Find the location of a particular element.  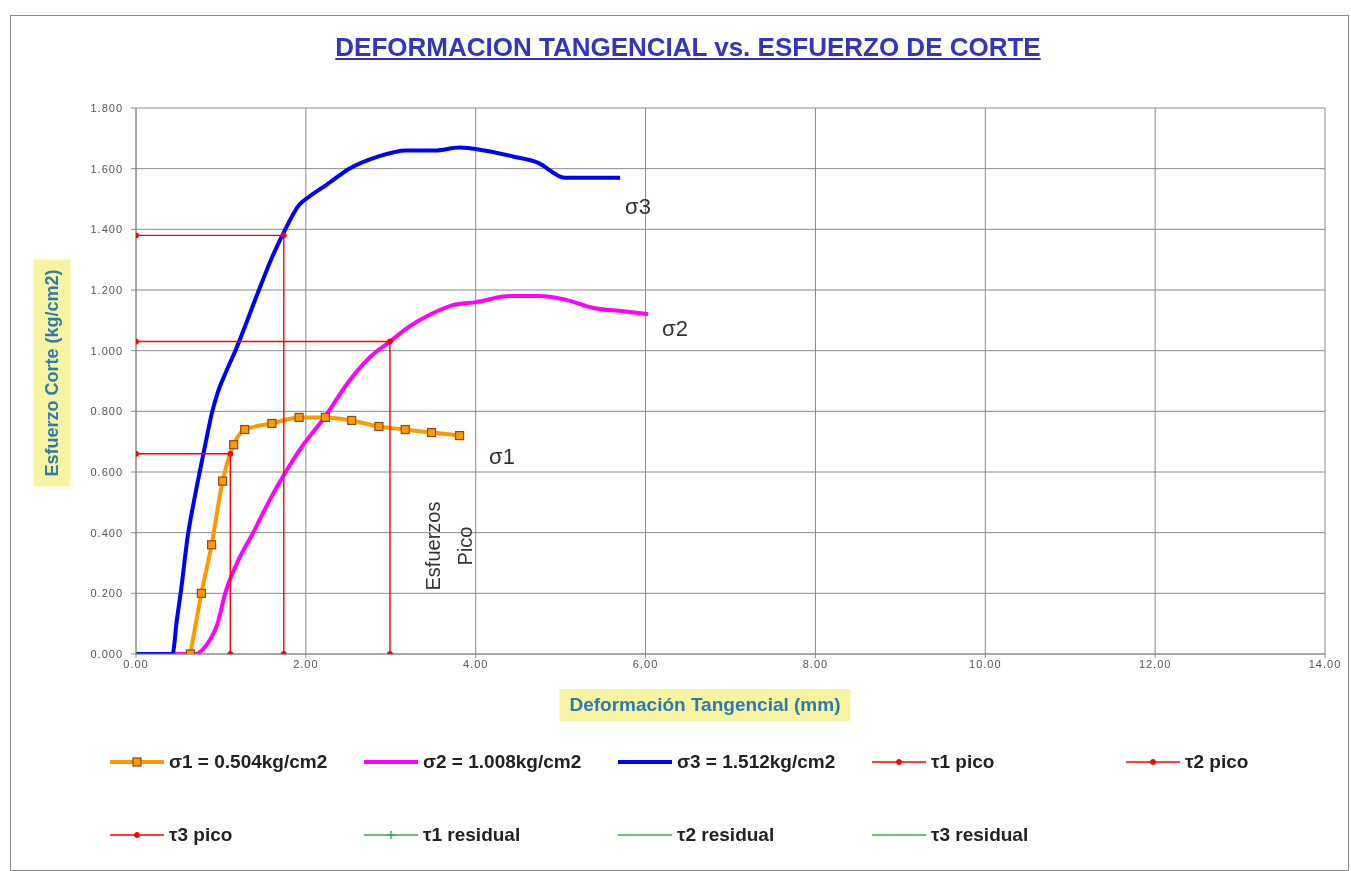

legend-label: τ2 pico is located at coordinates (1217, 762).